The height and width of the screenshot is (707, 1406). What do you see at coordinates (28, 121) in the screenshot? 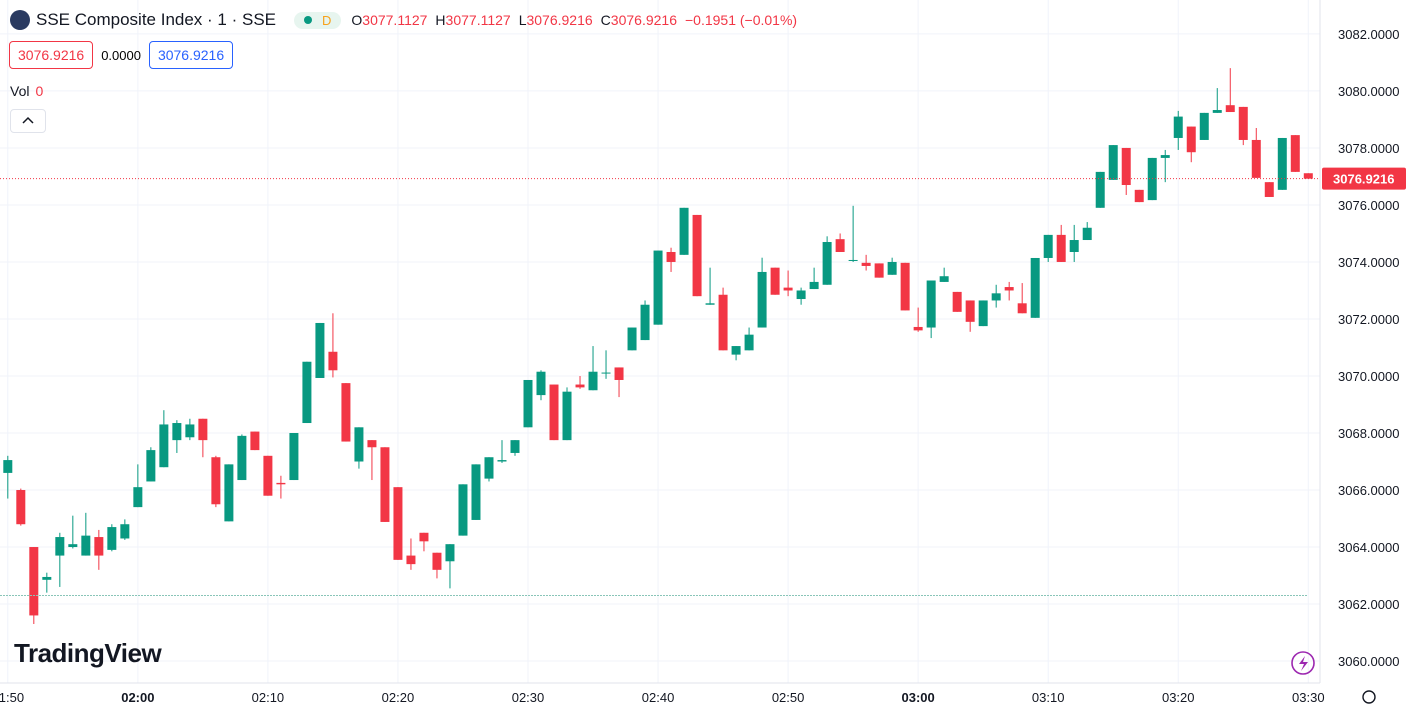
I see `collapse-button` at bounding box center [28, 121].